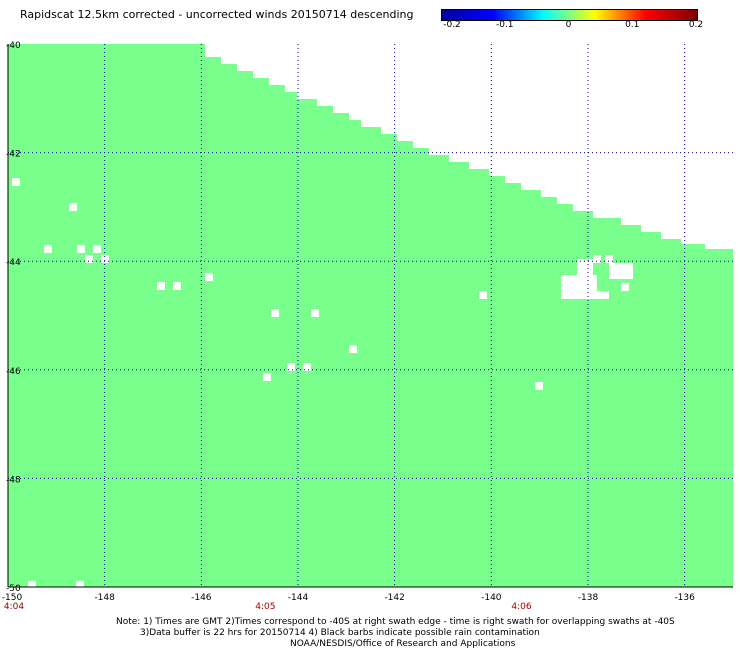 The image size is (740, 650). Describe the element at coordinates (684, 598) in the screenshot. I see `longitude-label: -136` at that location.